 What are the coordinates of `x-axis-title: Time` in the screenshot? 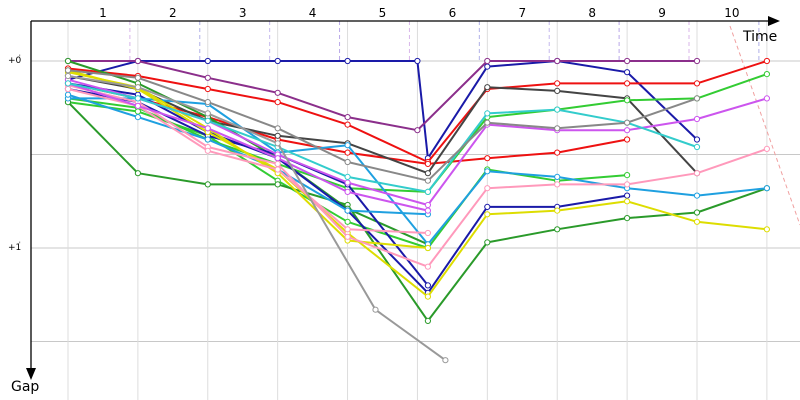 It's located at (759, 37).